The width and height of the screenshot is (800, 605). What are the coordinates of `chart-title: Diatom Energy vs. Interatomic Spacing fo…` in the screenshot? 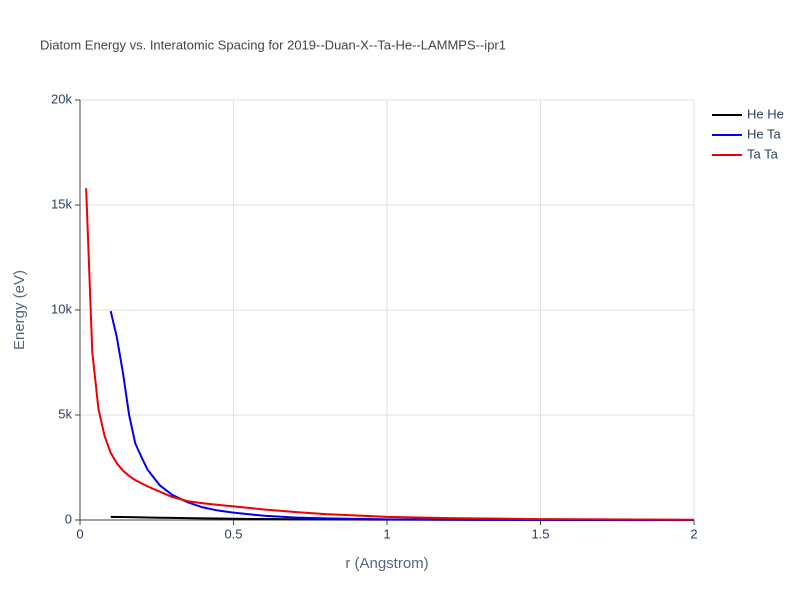 It's located at (273, 44).